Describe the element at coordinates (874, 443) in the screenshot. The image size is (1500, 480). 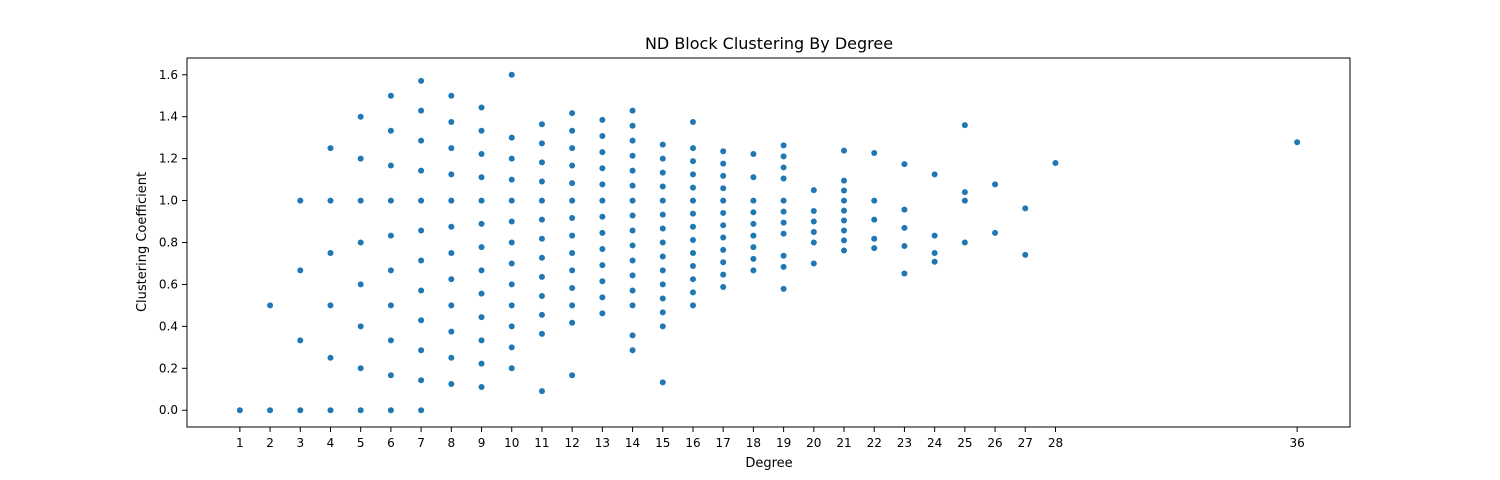
I see `x-tick-label: 22` at that location.